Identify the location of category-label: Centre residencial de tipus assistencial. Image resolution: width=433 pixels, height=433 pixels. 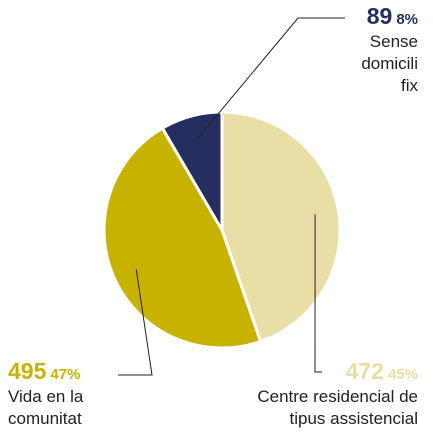
(337, 407).